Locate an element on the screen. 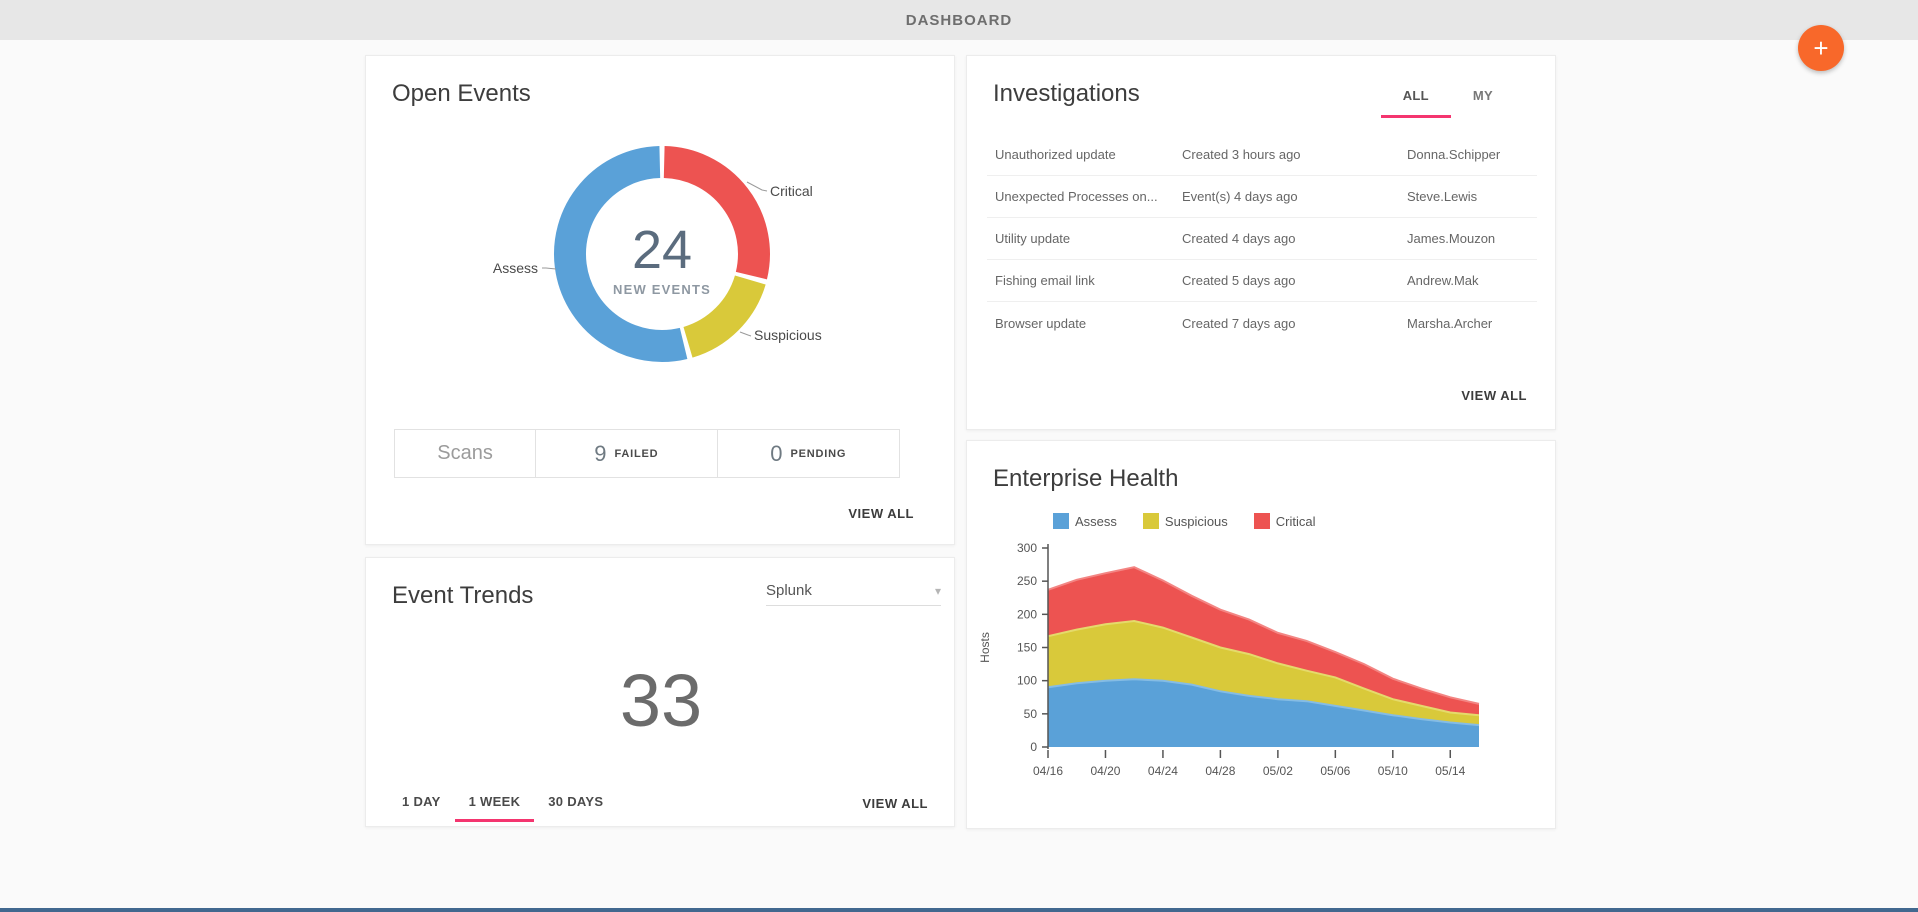 The width and height of the screenshot is (1918, 912). legend-item-suspicious: Suspicious is located at coordinates (1185, 521).